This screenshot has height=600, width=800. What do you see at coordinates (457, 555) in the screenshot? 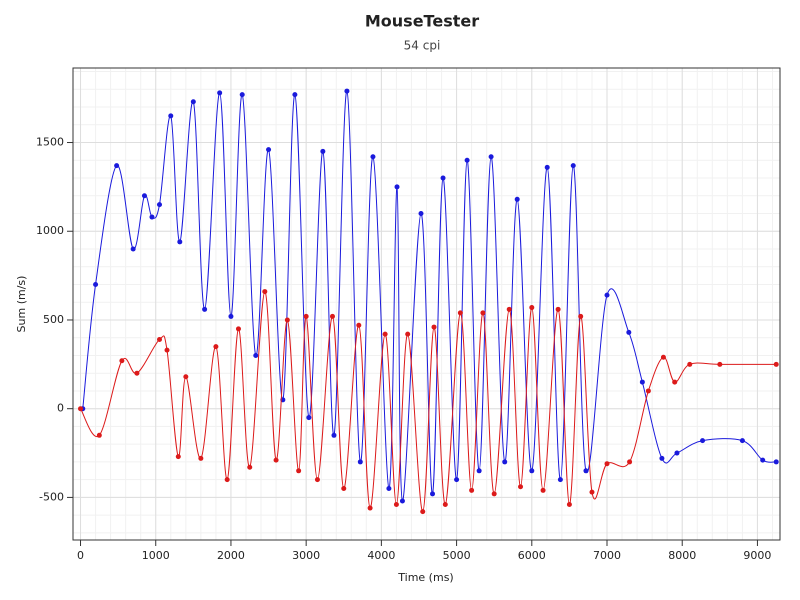
I see `x-tick-label: 5000` at bounding box center [457, 555].